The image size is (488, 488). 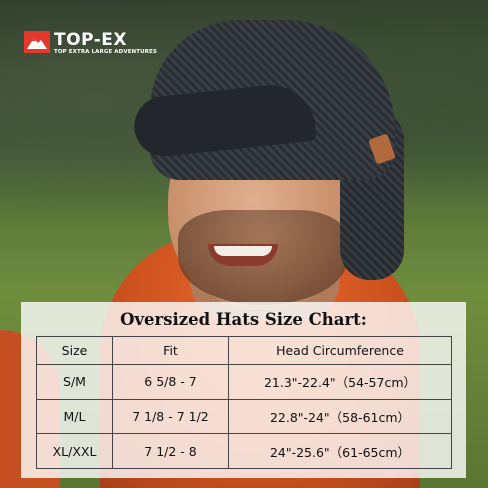 I want to click on table-header-row: Size Fit Head Circumference, so click(x=244, y=350).